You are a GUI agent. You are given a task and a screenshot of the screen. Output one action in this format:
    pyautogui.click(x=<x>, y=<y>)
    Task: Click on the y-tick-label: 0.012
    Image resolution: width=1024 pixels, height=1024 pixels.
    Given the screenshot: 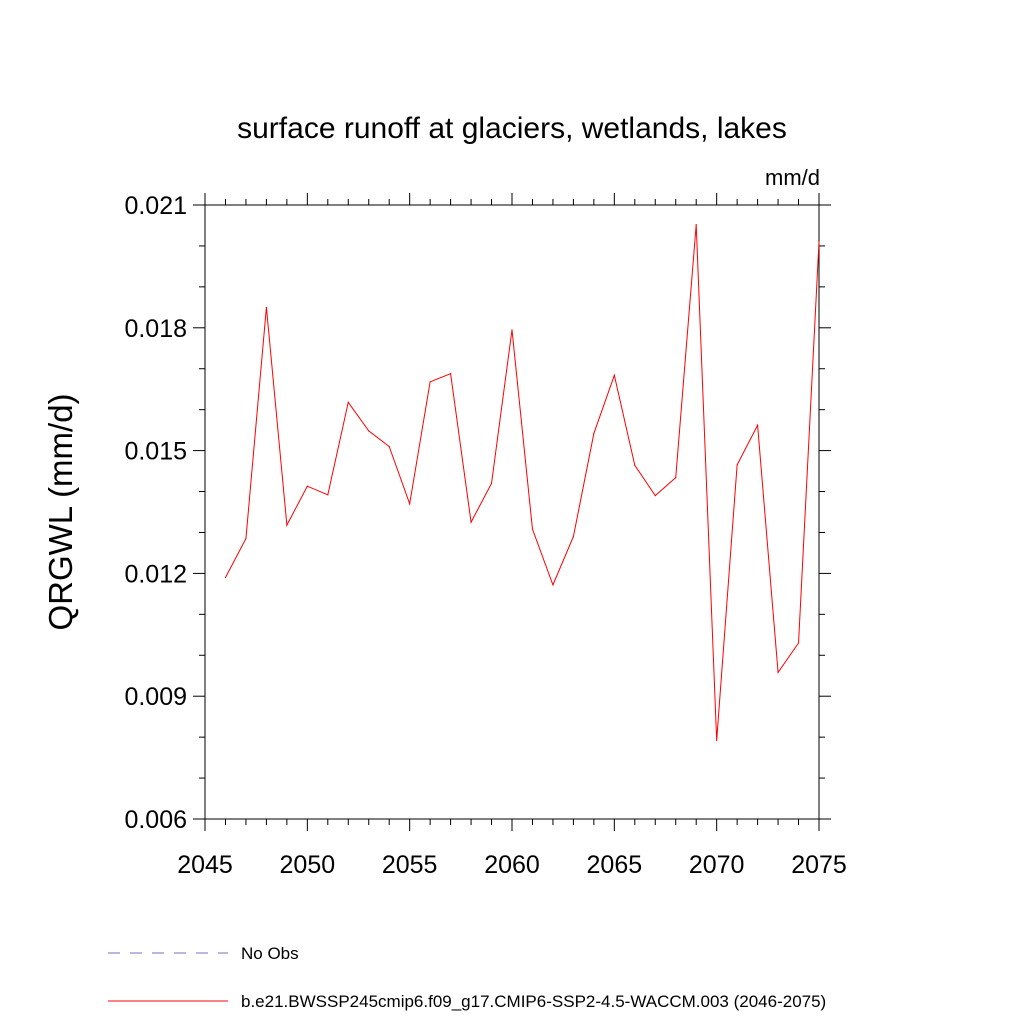 What is the action you would take?
    pyautogui.click(x=155, y=574)
    